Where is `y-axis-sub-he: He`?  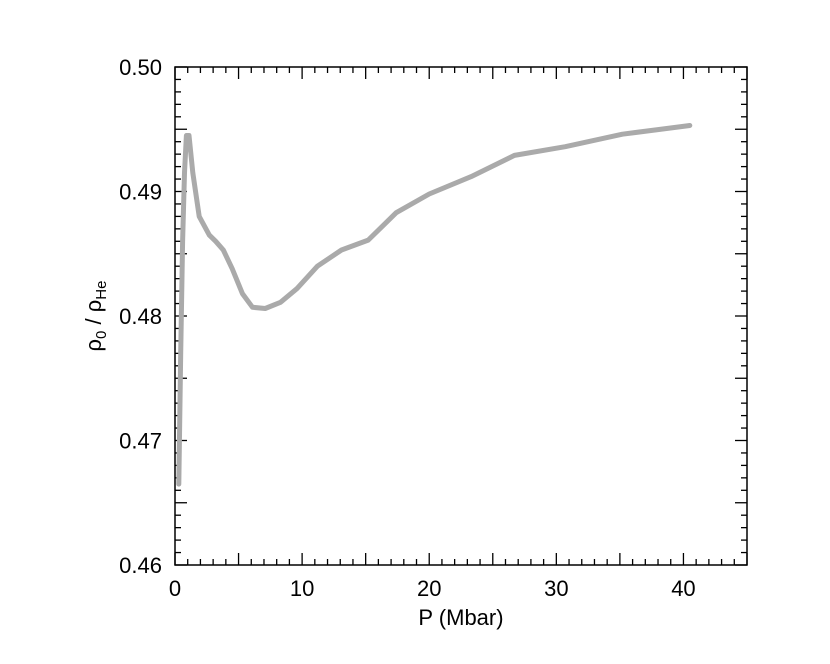 y-axis-sub-he: He is located at coordinates (101, 290).